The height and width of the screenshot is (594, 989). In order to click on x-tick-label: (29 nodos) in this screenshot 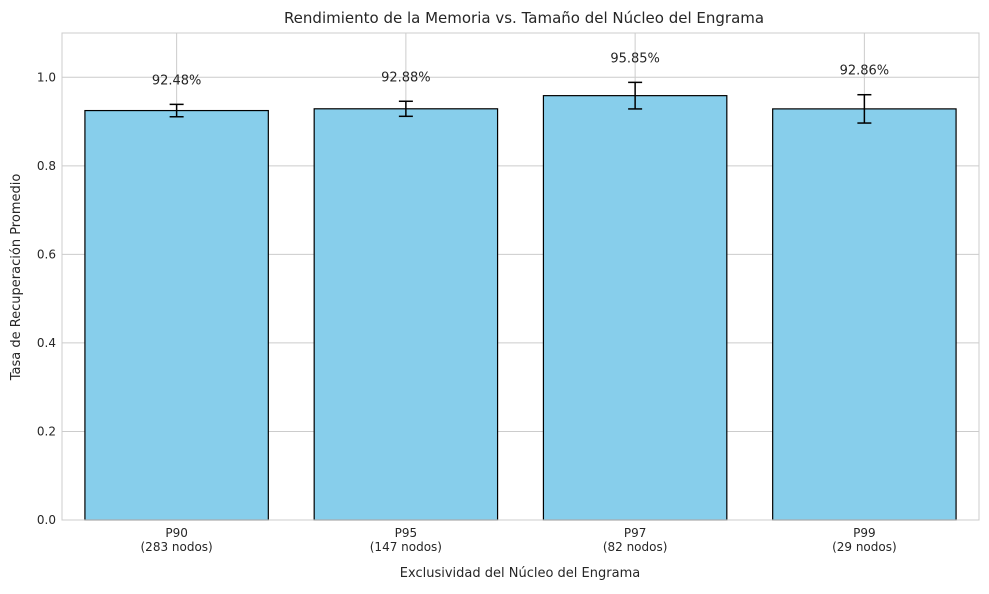, I will do `click(864, 547)`.